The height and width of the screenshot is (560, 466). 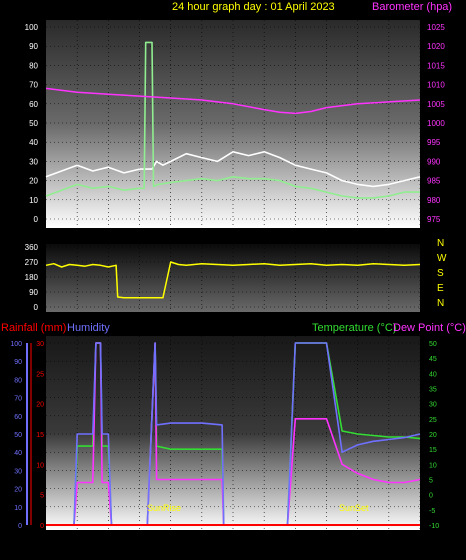 What do you see at coordinates (436, 85) in the screenshot?
I see `barometer-tick-label: 1010` at bounding box center [436, 85].